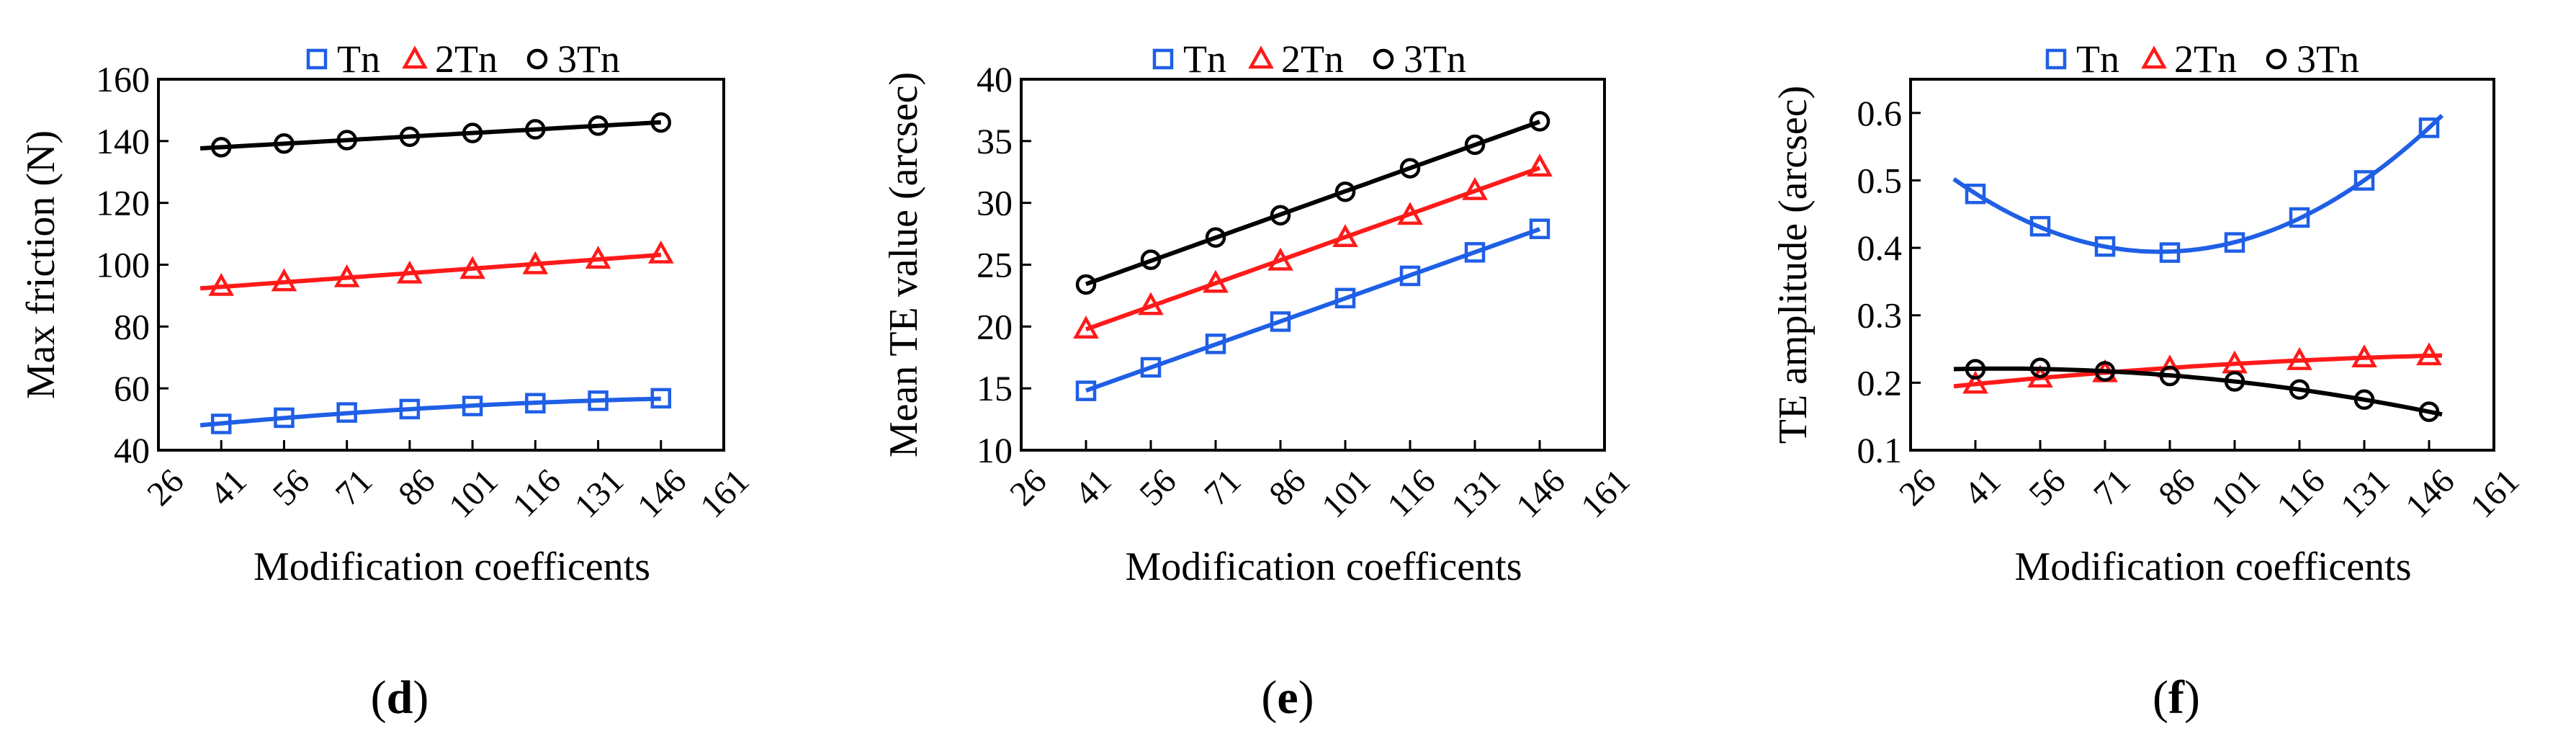 The width and height of the screenshot is (2576, 752). Describe the element at coordinates (123, 265) in the screenshot. I see `y-tick-label: 100` at that location.